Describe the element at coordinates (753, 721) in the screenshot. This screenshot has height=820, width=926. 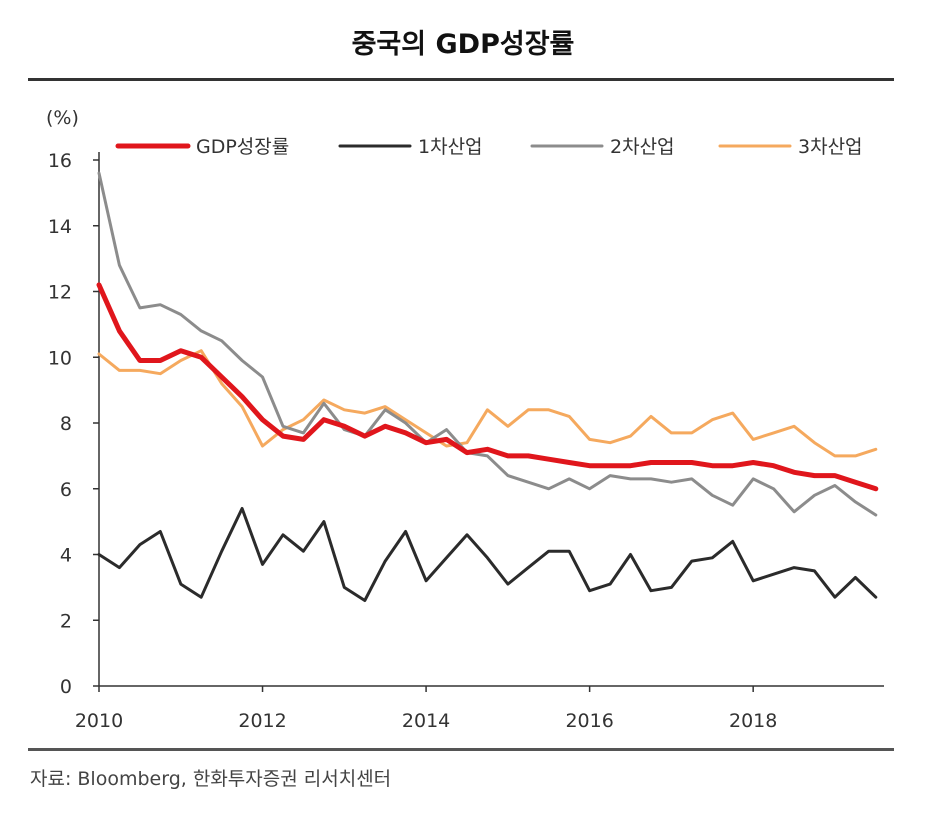
I see `x-tick-label: 2018` at that location.